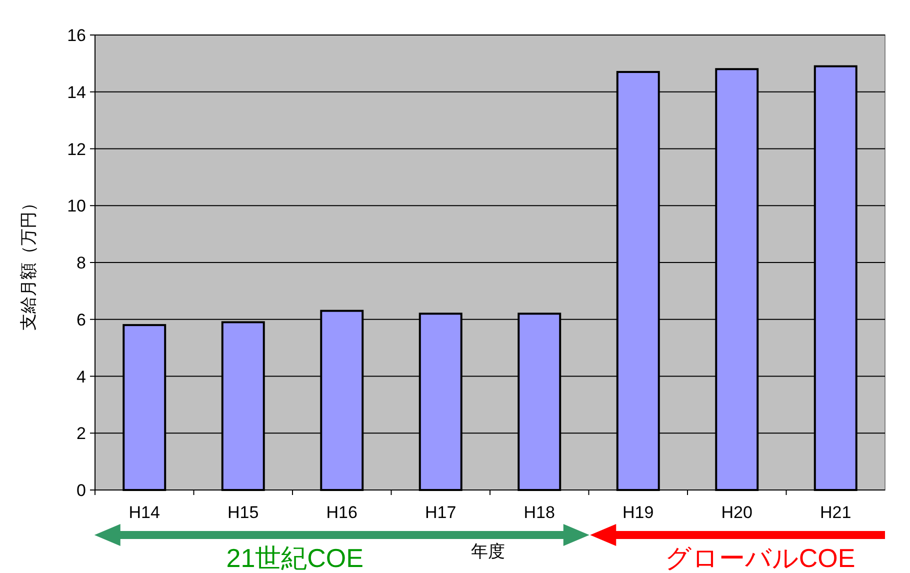 The image size is (910, 573). What do you see at coordinates (342, 512) in the screenshot?
I see `x-tick-label: H16` at bounding box center [342, 512].